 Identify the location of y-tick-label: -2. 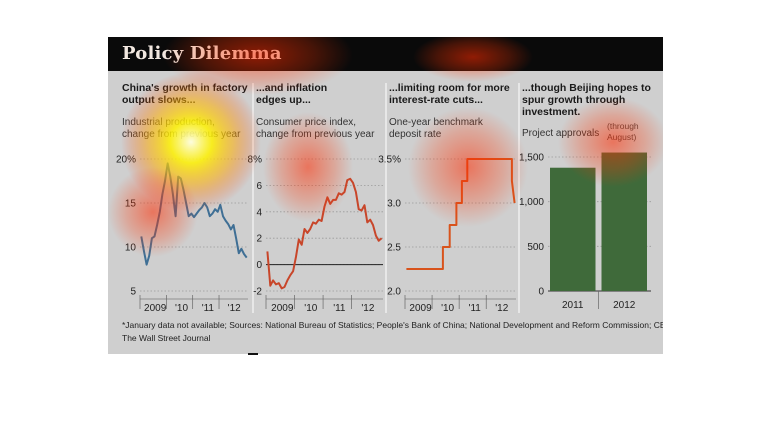
(257, 292).